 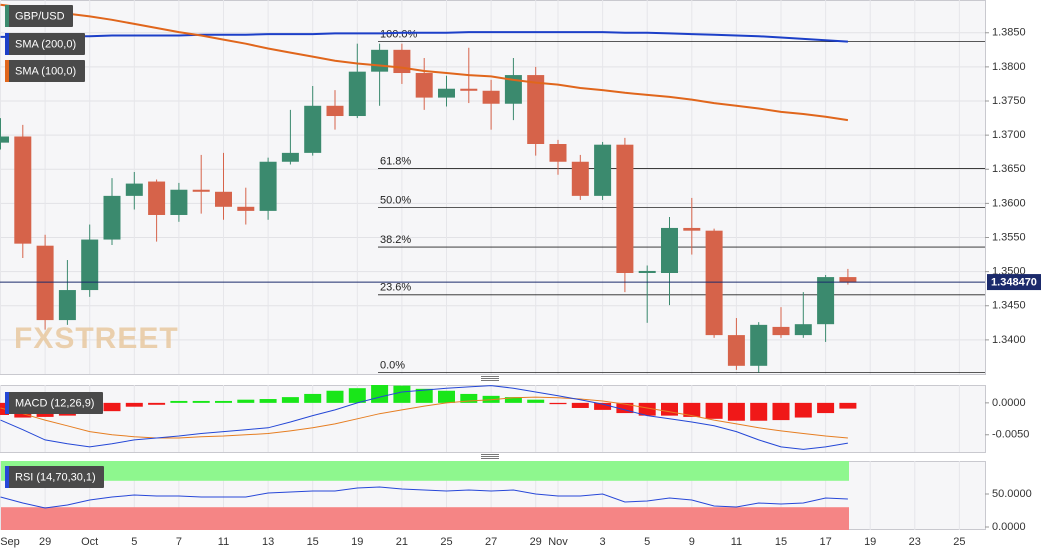 I want to click on macd-panel, so click(x=493, y=419).